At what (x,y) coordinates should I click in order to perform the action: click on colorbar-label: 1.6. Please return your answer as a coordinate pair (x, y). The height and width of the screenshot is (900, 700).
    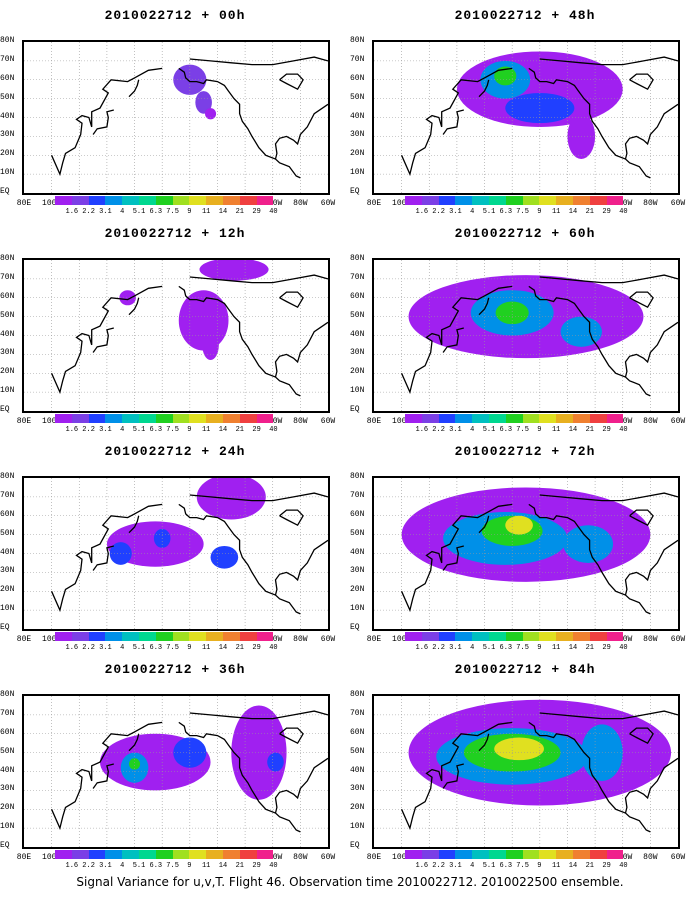
    Looking at the image, I should click on (72, 212).